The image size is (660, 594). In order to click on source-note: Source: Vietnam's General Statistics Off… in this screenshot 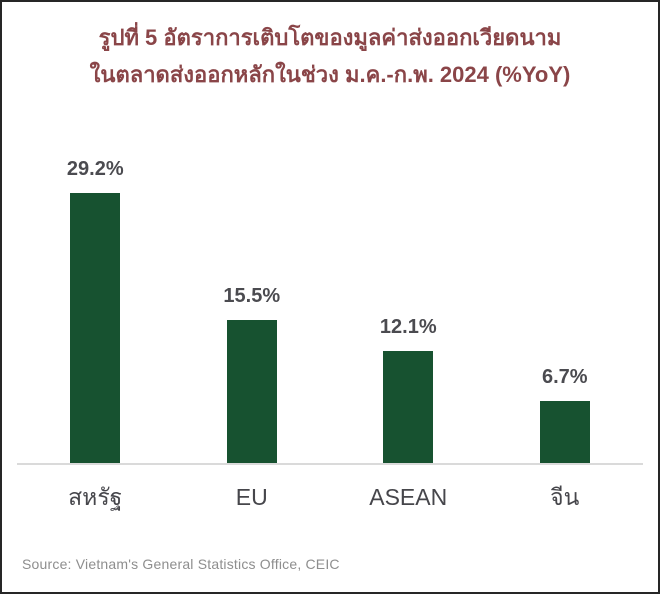, I will do `click(181, 564)`.